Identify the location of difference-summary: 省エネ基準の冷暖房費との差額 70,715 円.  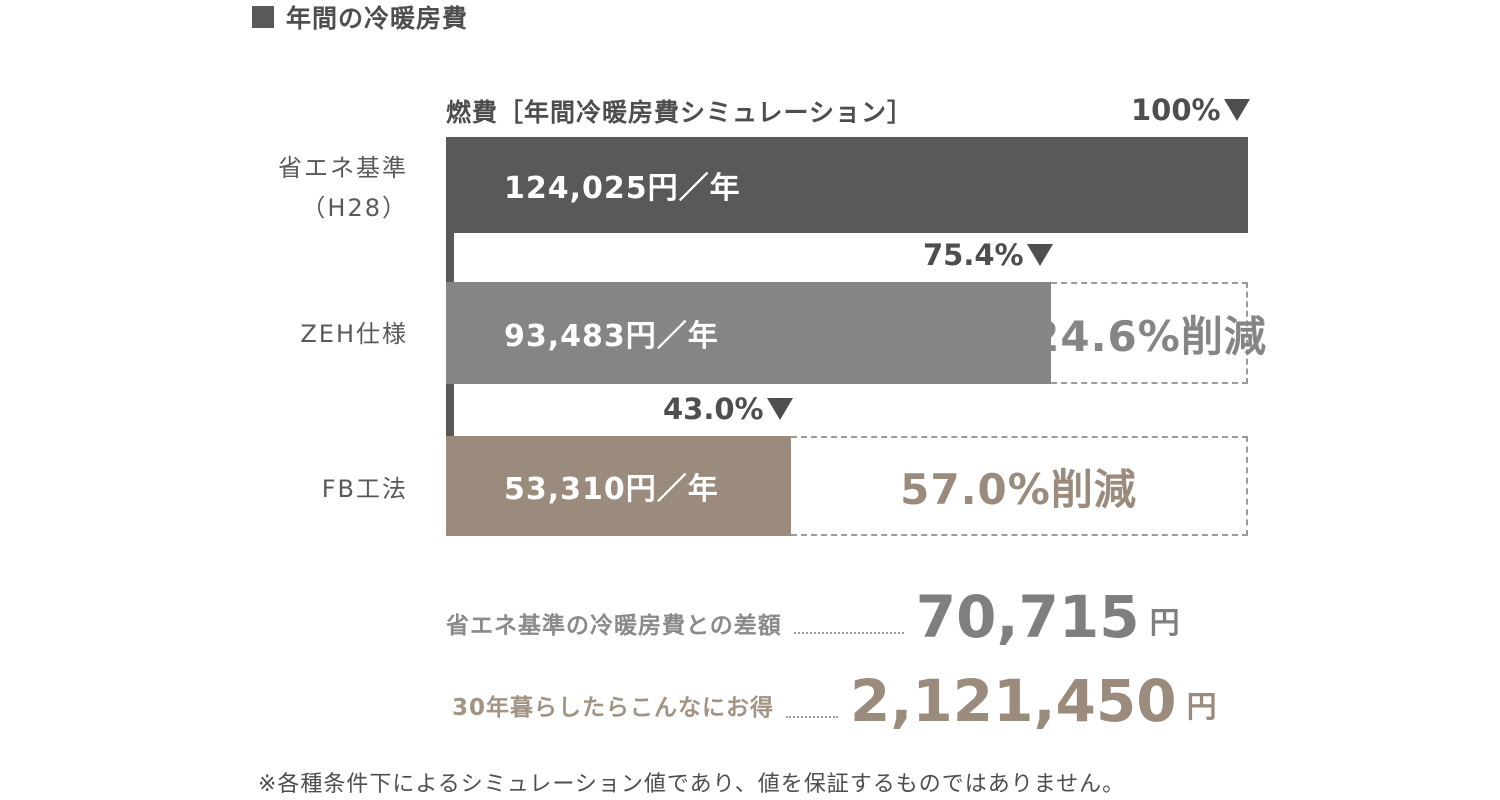
(813, 617).